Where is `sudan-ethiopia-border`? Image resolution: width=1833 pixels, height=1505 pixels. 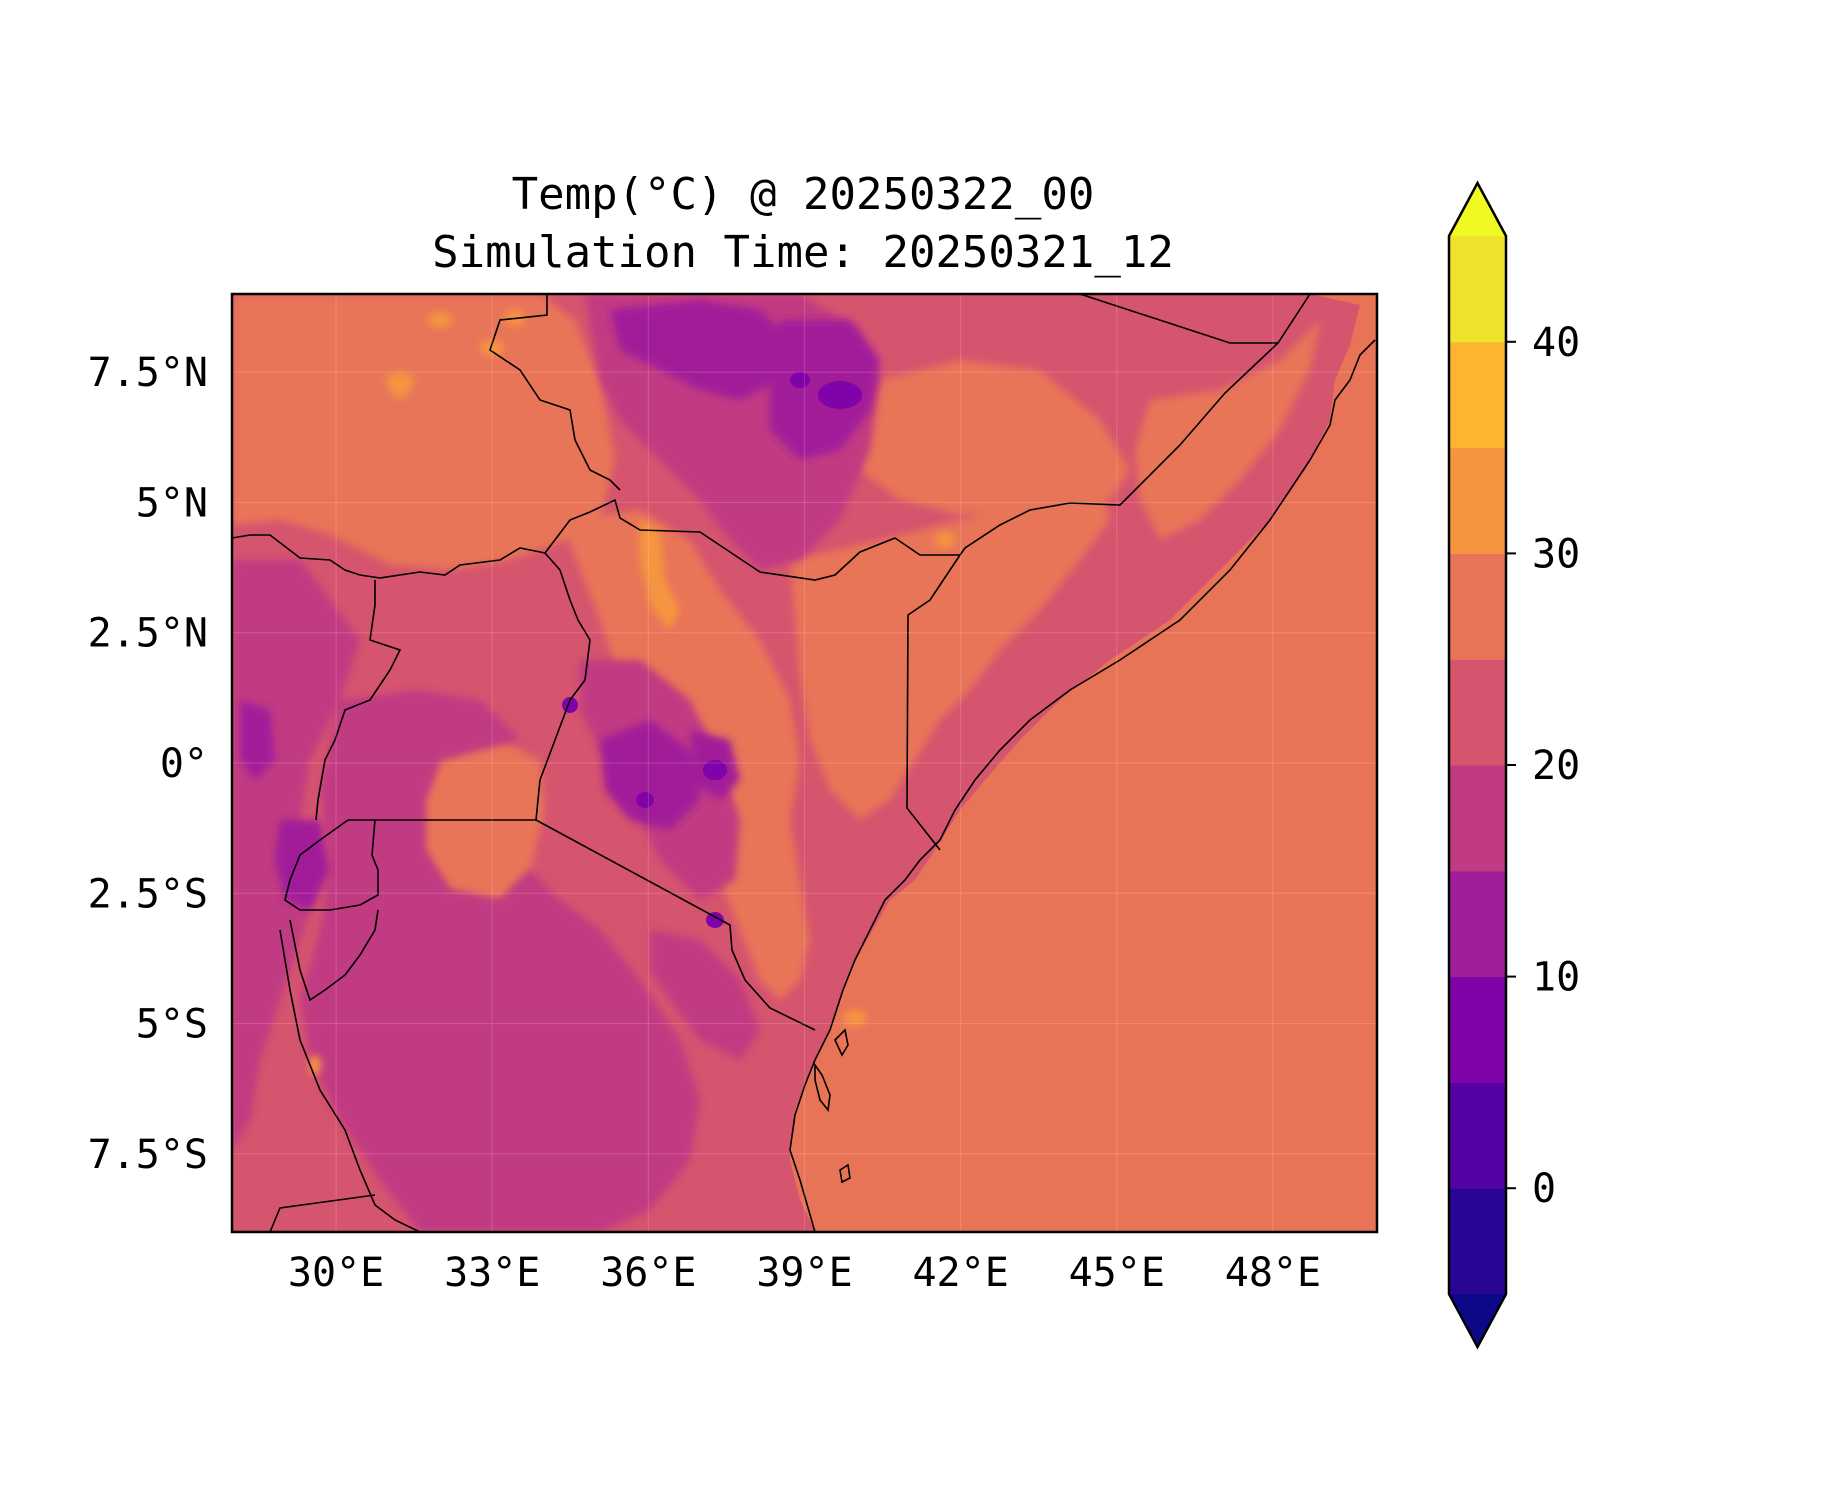
sudan-ethiopia-border is located at coordinates (555, 392).